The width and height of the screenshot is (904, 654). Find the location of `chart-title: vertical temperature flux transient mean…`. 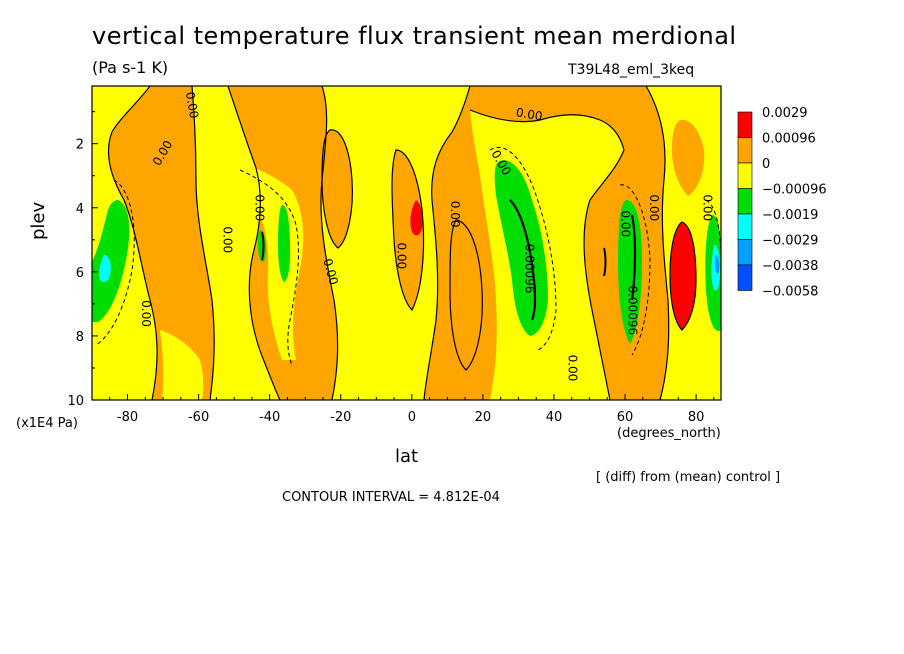

chart-title: vertical temperature flux transient mean… is located at coordinates (414, 36).